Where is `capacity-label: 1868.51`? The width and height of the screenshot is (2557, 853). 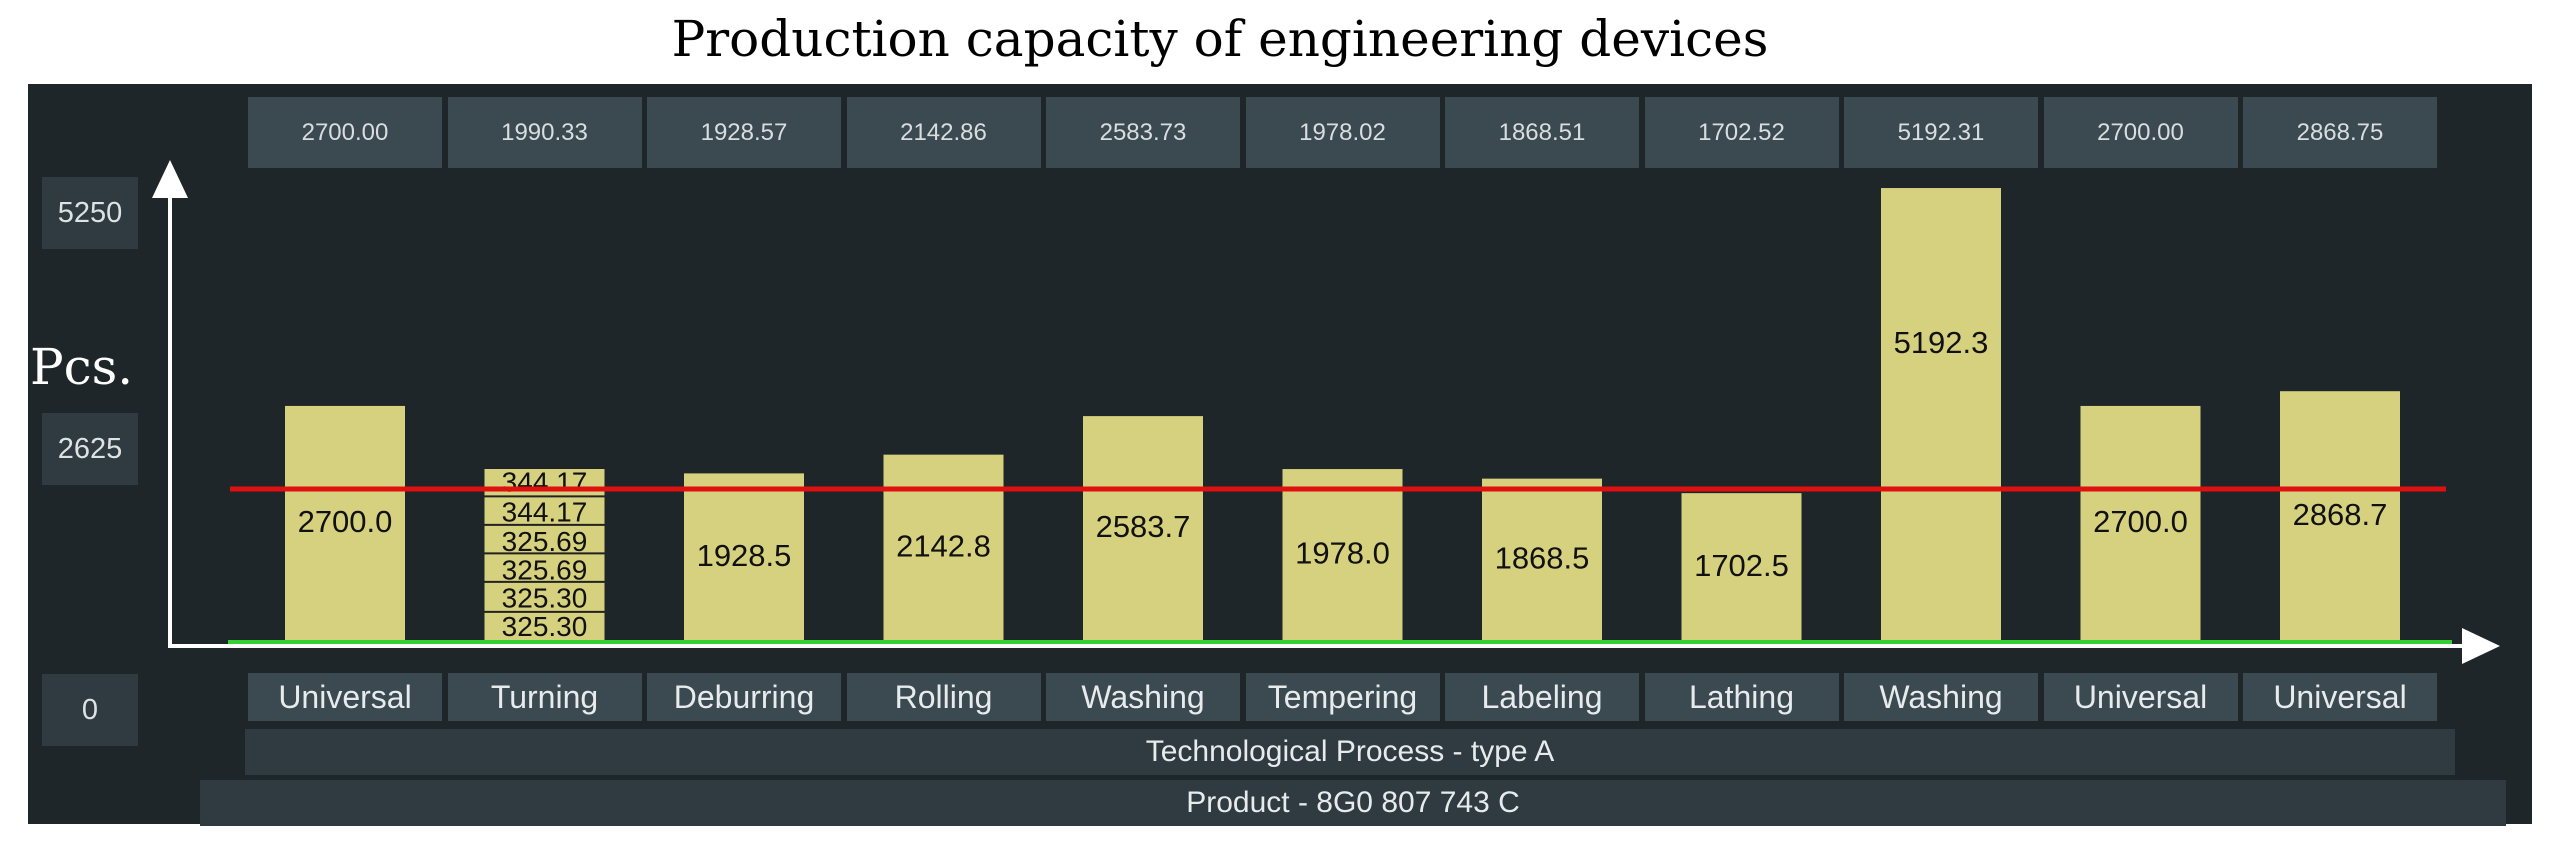 capacity-label: 1868.51 is located at coordinates (1542, 133).